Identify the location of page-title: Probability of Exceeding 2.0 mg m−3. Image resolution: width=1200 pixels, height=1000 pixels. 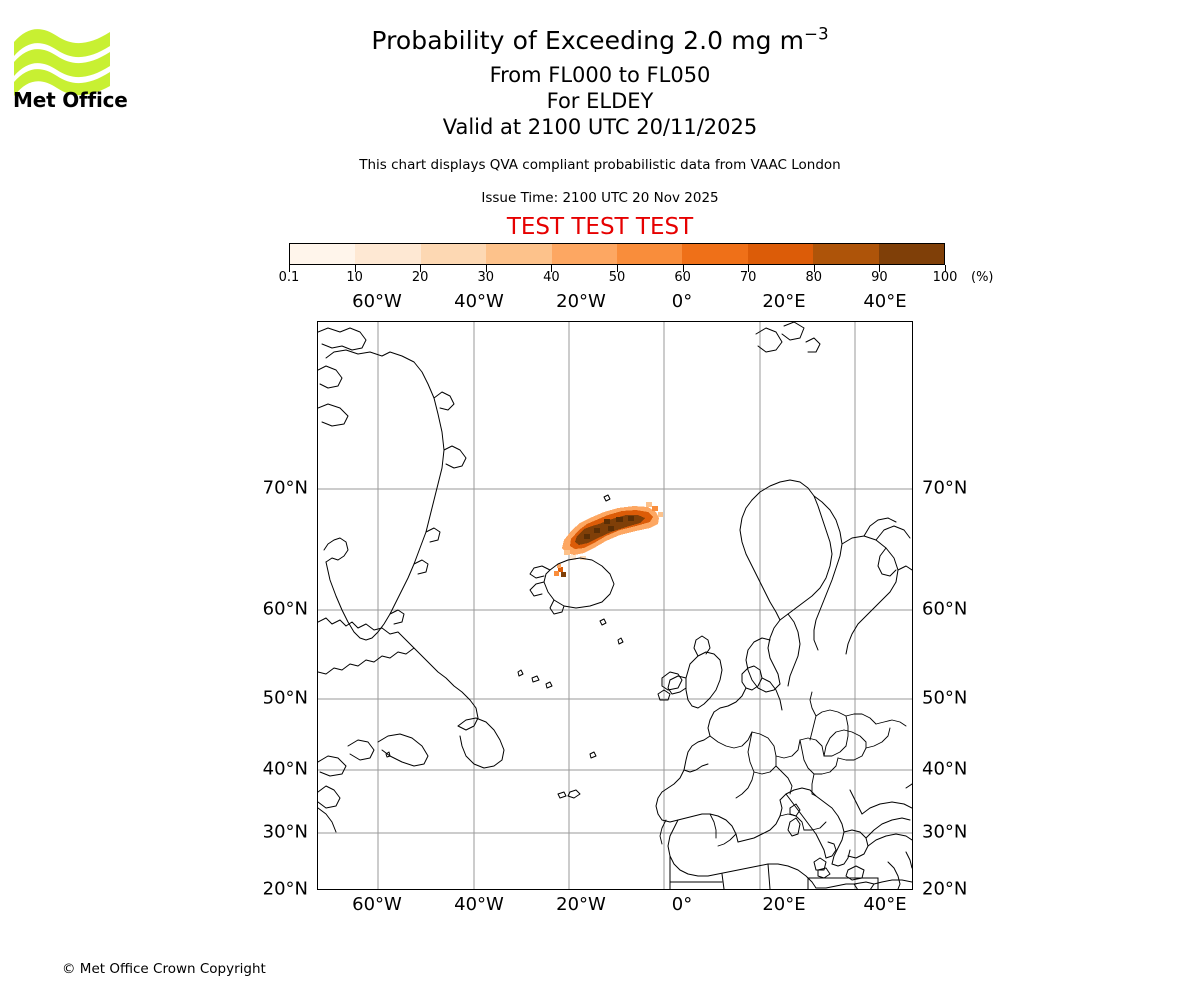
(600, 40).